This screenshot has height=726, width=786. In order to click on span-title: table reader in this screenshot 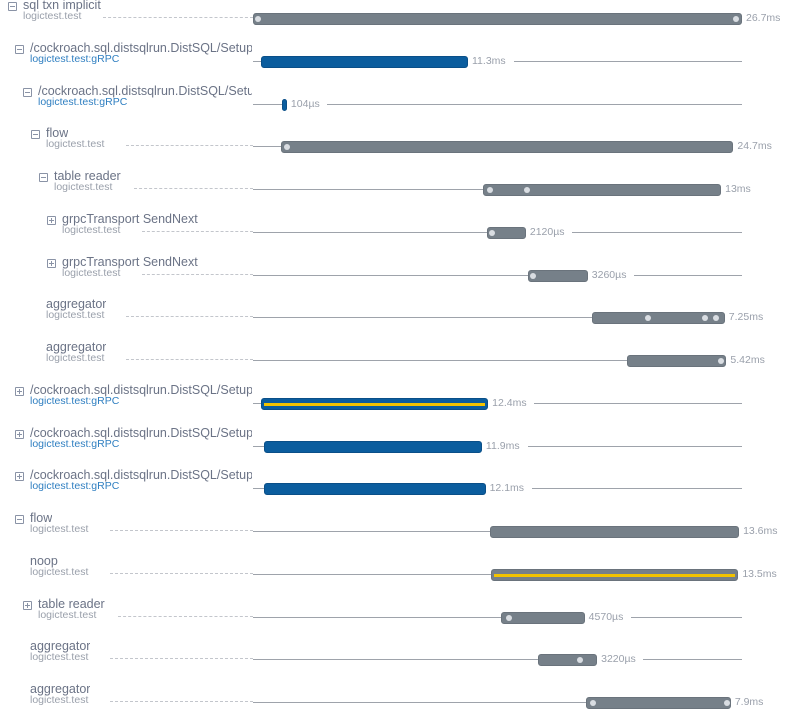, I will do `click(71, 603)`.